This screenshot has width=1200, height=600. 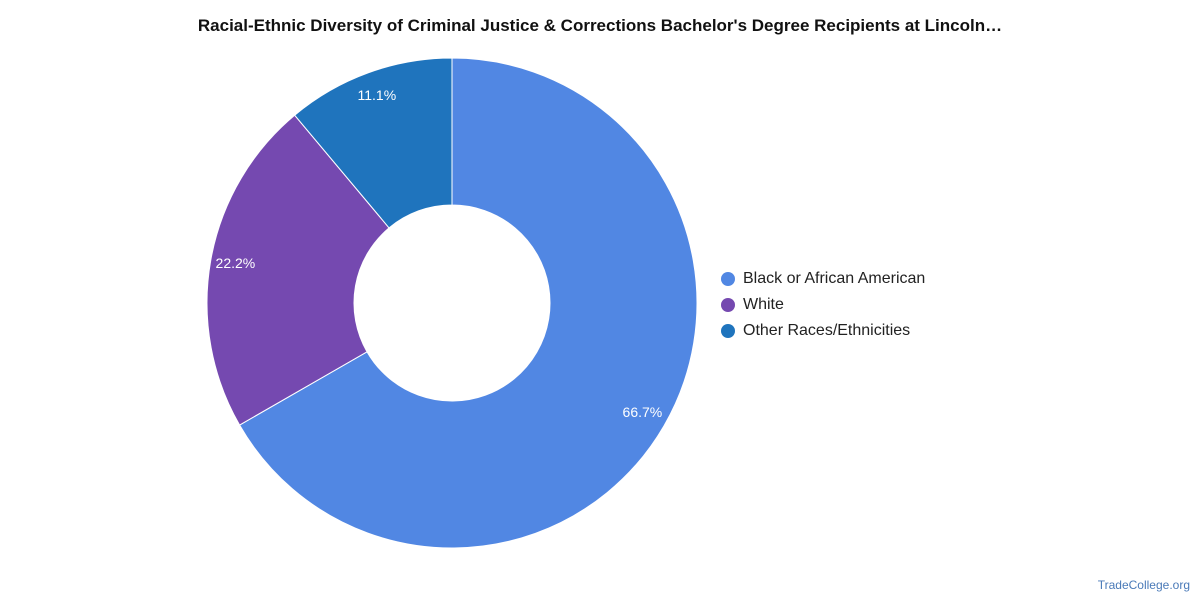 What do you see at coordinates (298, 270) in the screenshot?
I see `slice-white` at bounding box center [298, 270].